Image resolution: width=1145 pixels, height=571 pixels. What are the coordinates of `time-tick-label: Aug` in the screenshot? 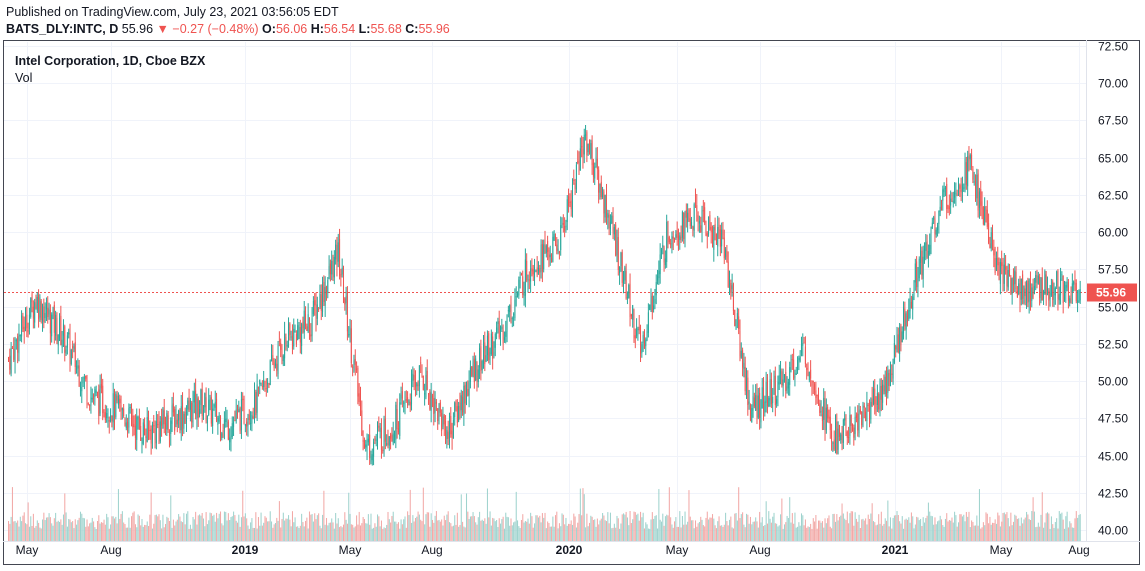 It's located at (110, 550).